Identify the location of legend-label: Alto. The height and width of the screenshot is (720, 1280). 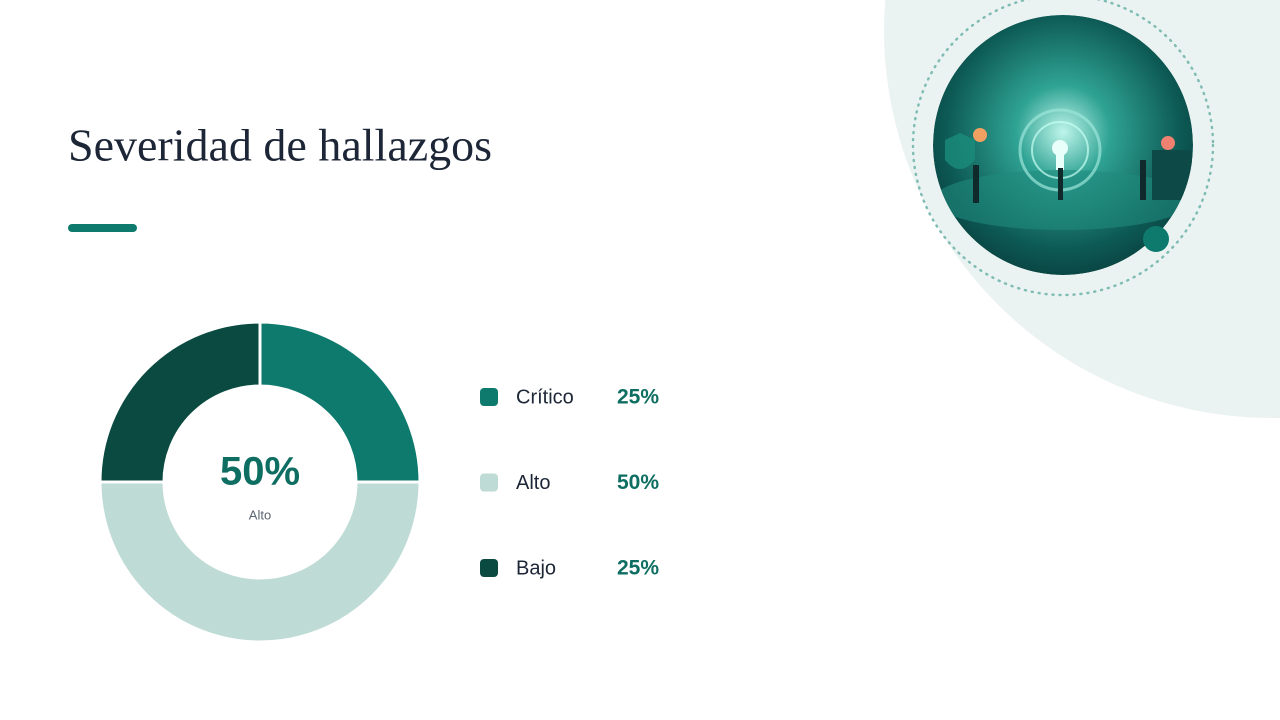
(533, 483).